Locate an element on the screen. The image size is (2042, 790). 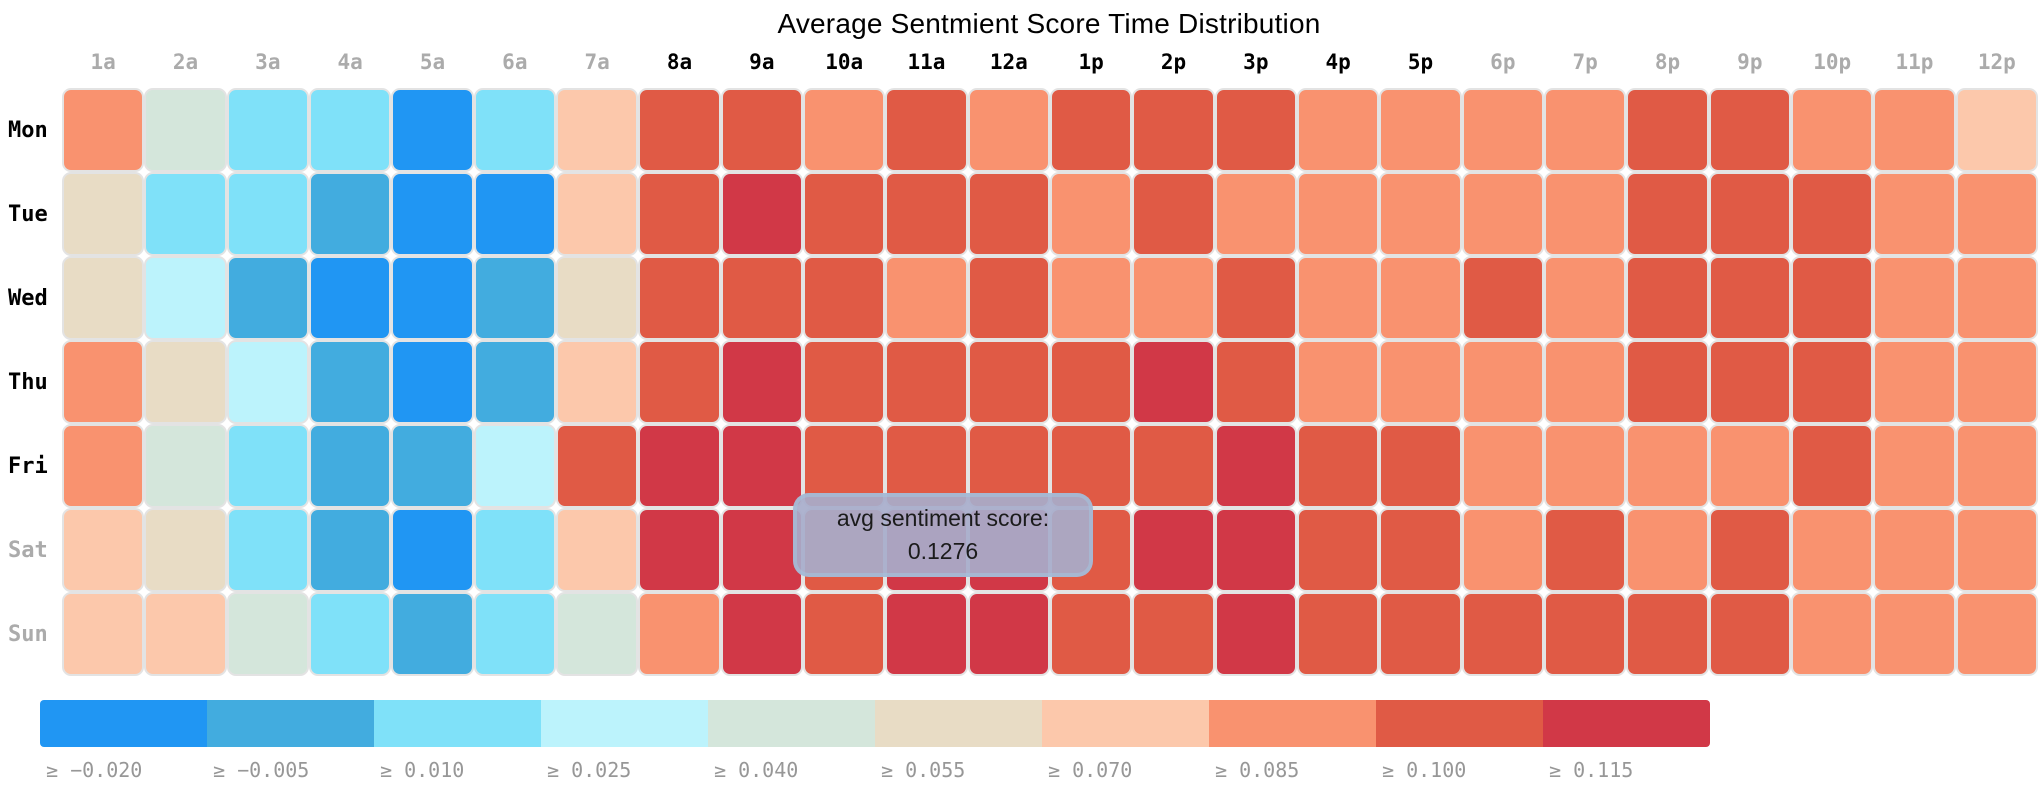
heat-cell-Tue-9p is located at coordinates (1749, 214).